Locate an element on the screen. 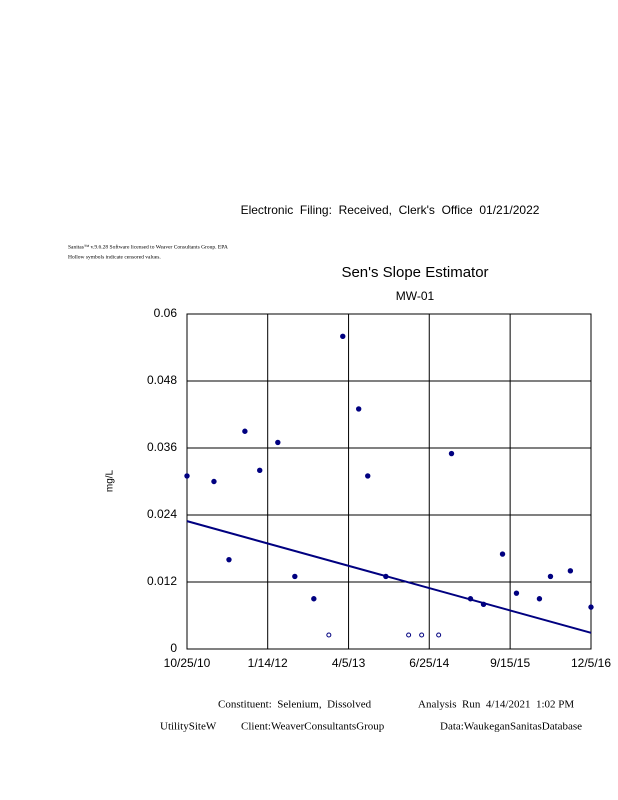 The height and width of the screenshot is (800, 618). y-tick-label: 0.024 is located at coordinates (162, 514).